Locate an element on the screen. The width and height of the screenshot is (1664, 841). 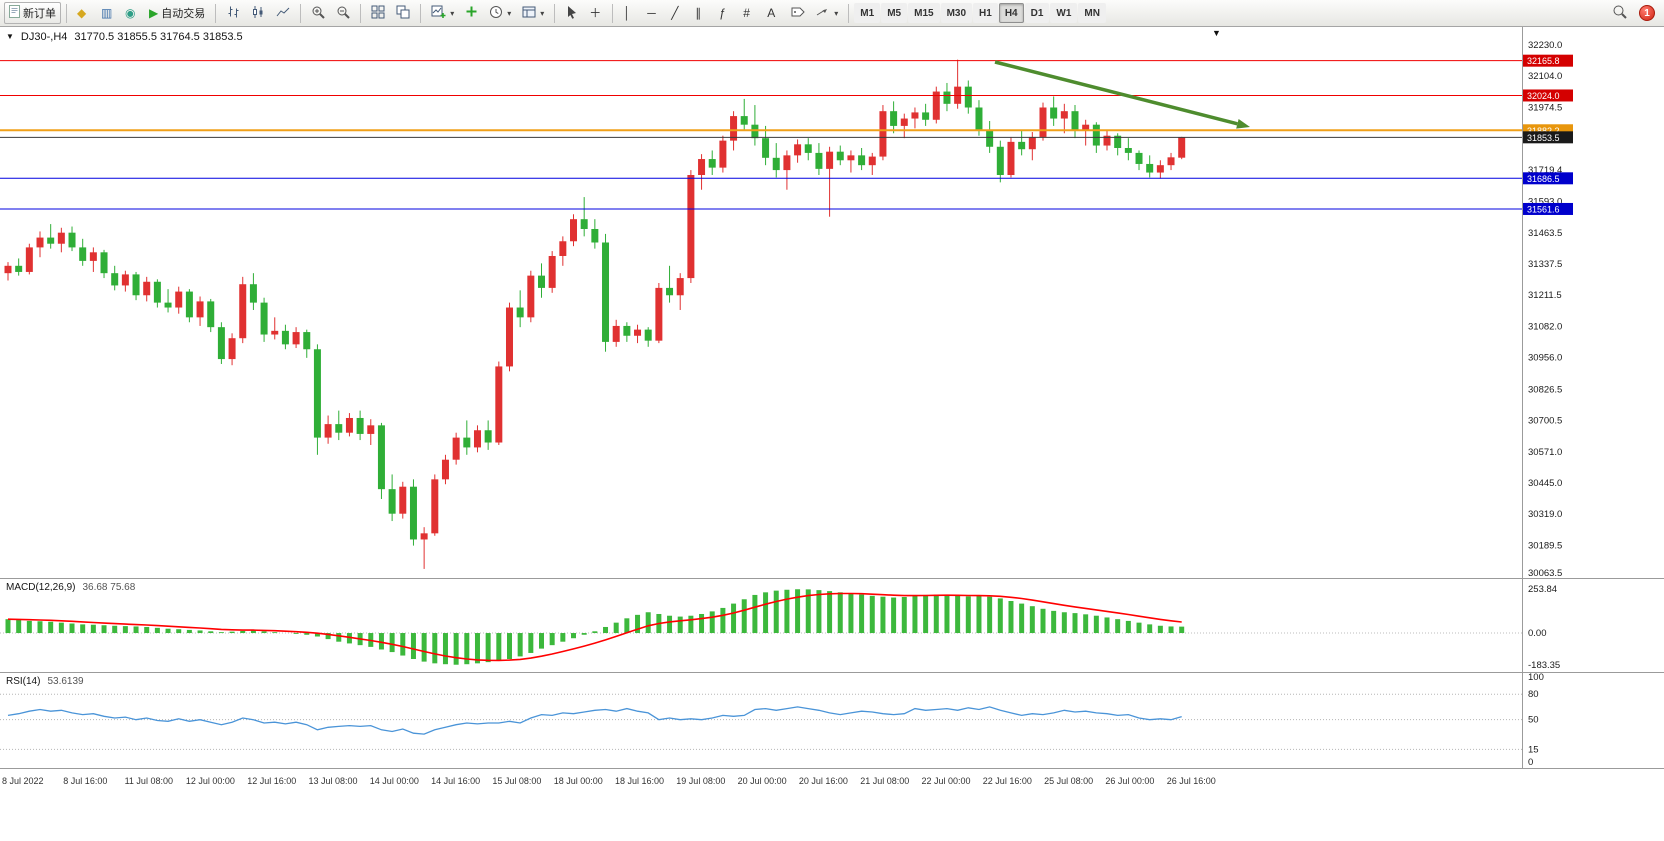
crosshair-button: ＋ is located at coordinates (595, 13).